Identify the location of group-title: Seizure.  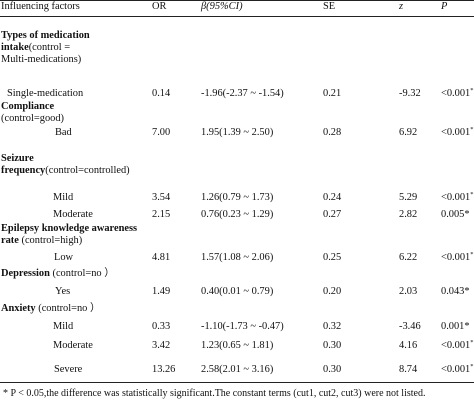
(17, 158).